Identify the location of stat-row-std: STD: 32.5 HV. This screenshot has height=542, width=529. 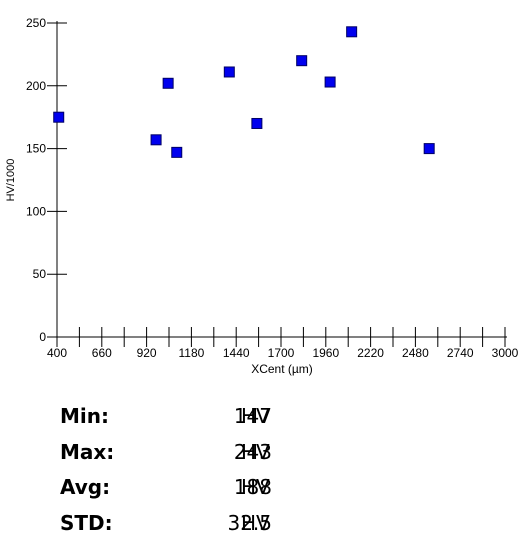
(190, 524).